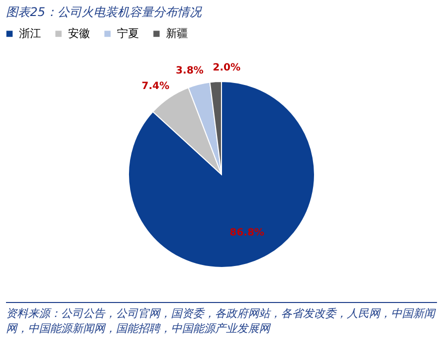 This screenshot has width=443, height=361. What do you see at coordinates (128, 33) in the screenshot?
I see `legend-label: 宁夏` at bounding box center [128, 33].